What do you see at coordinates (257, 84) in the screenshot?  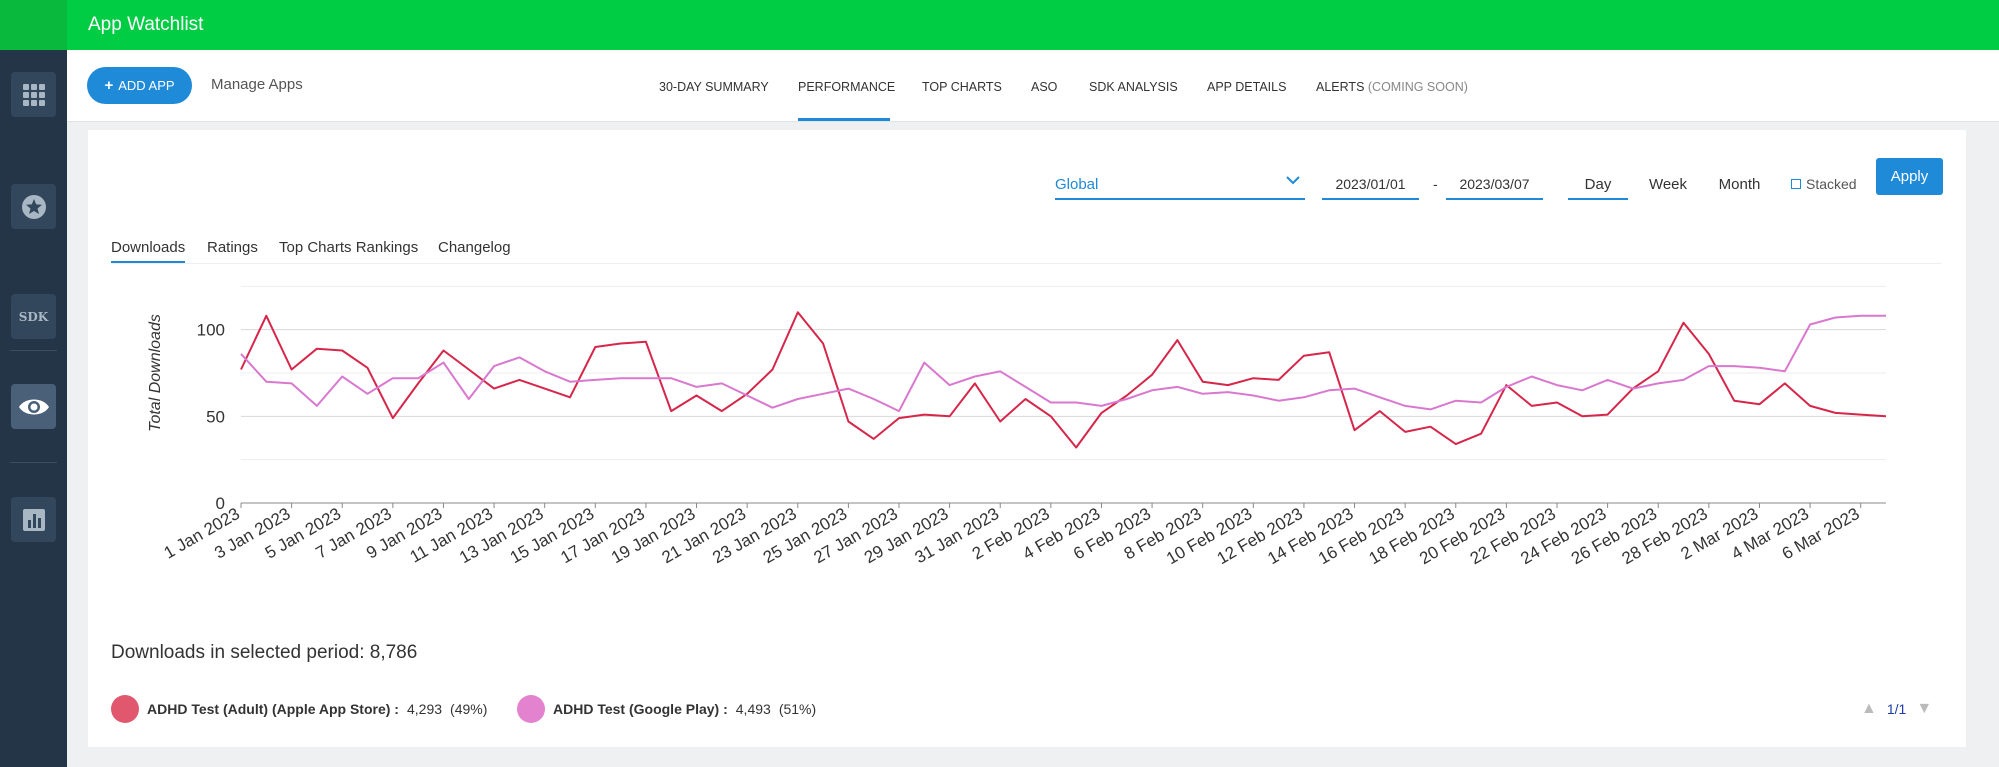 I see `manage-apps-link: Manage Apps` at bounding box center [257, 84].